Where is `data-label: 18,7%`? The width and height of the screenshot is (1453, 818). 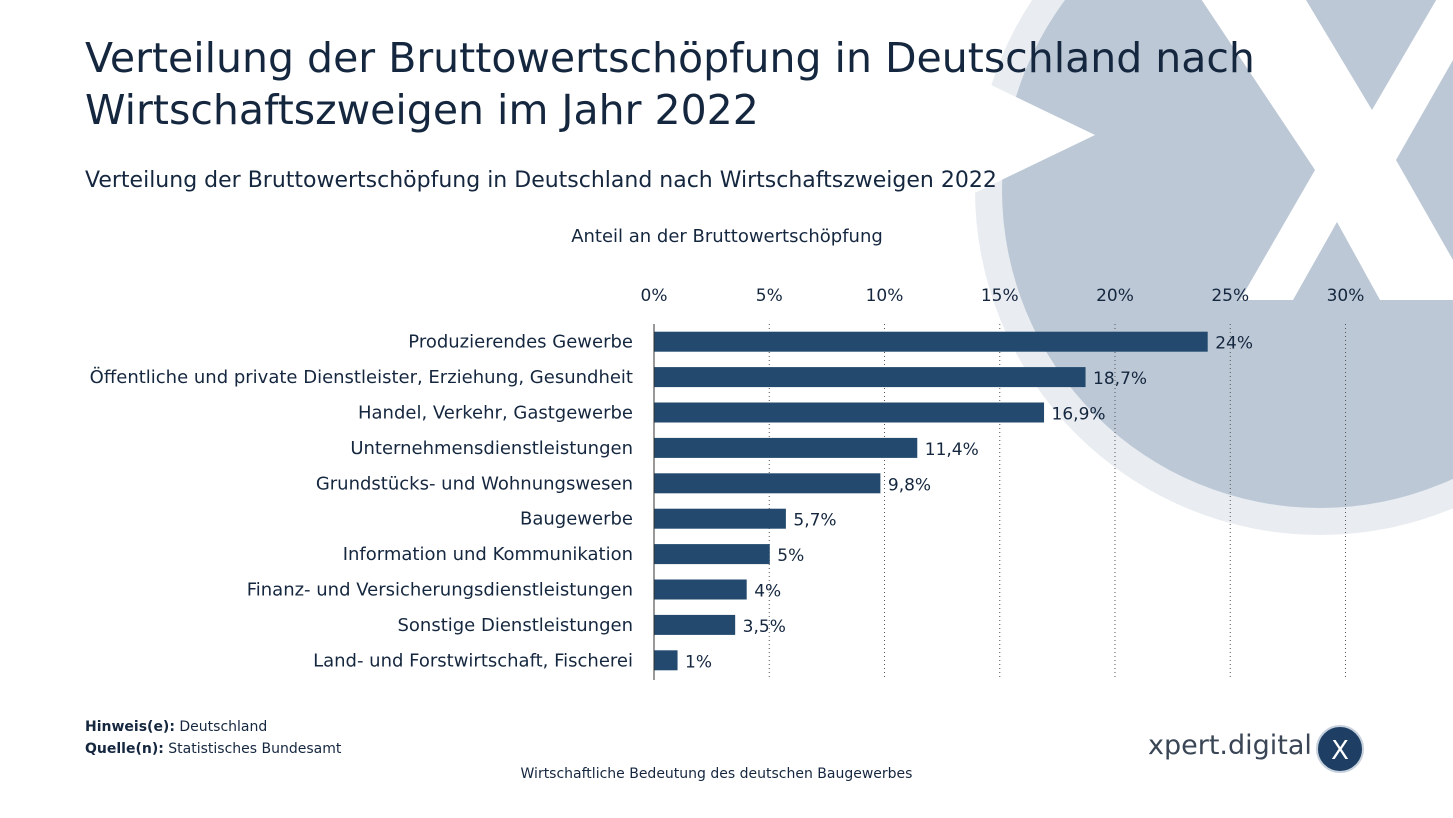 data-label: 18,7% is located at coordinates (1120, 379).